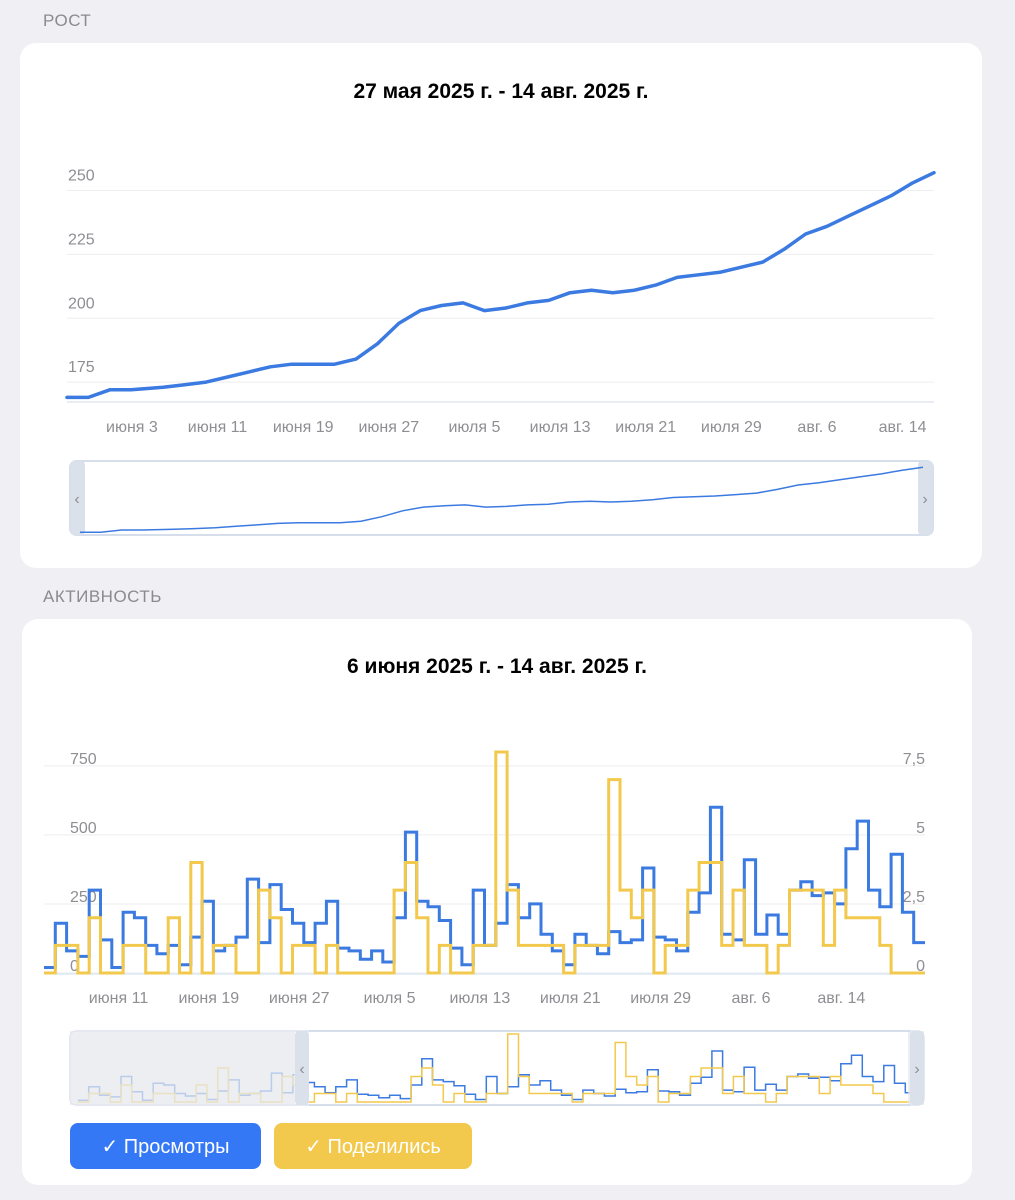 The height and width of the screenshot is (1200, 1015). What do you see at coordinates (81, 176) in the screenshot?
I see `growth-y-tick-label: 250` at bounding box center [81, 176].